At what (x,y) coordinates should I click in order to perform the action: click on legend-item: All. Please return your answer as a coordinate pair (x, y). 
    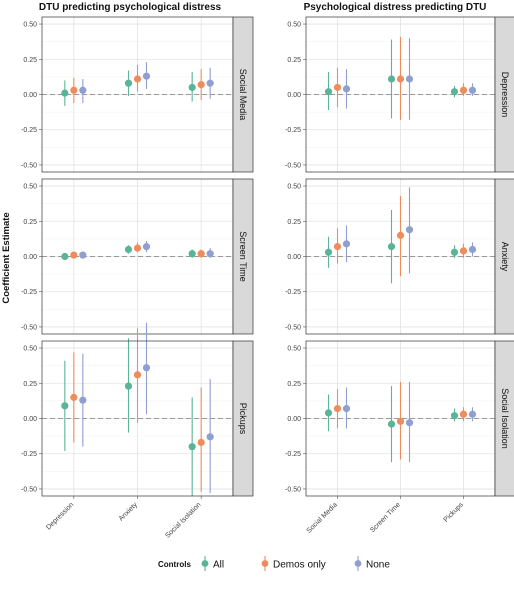
    Looking at the image, I should click on (212, 563).